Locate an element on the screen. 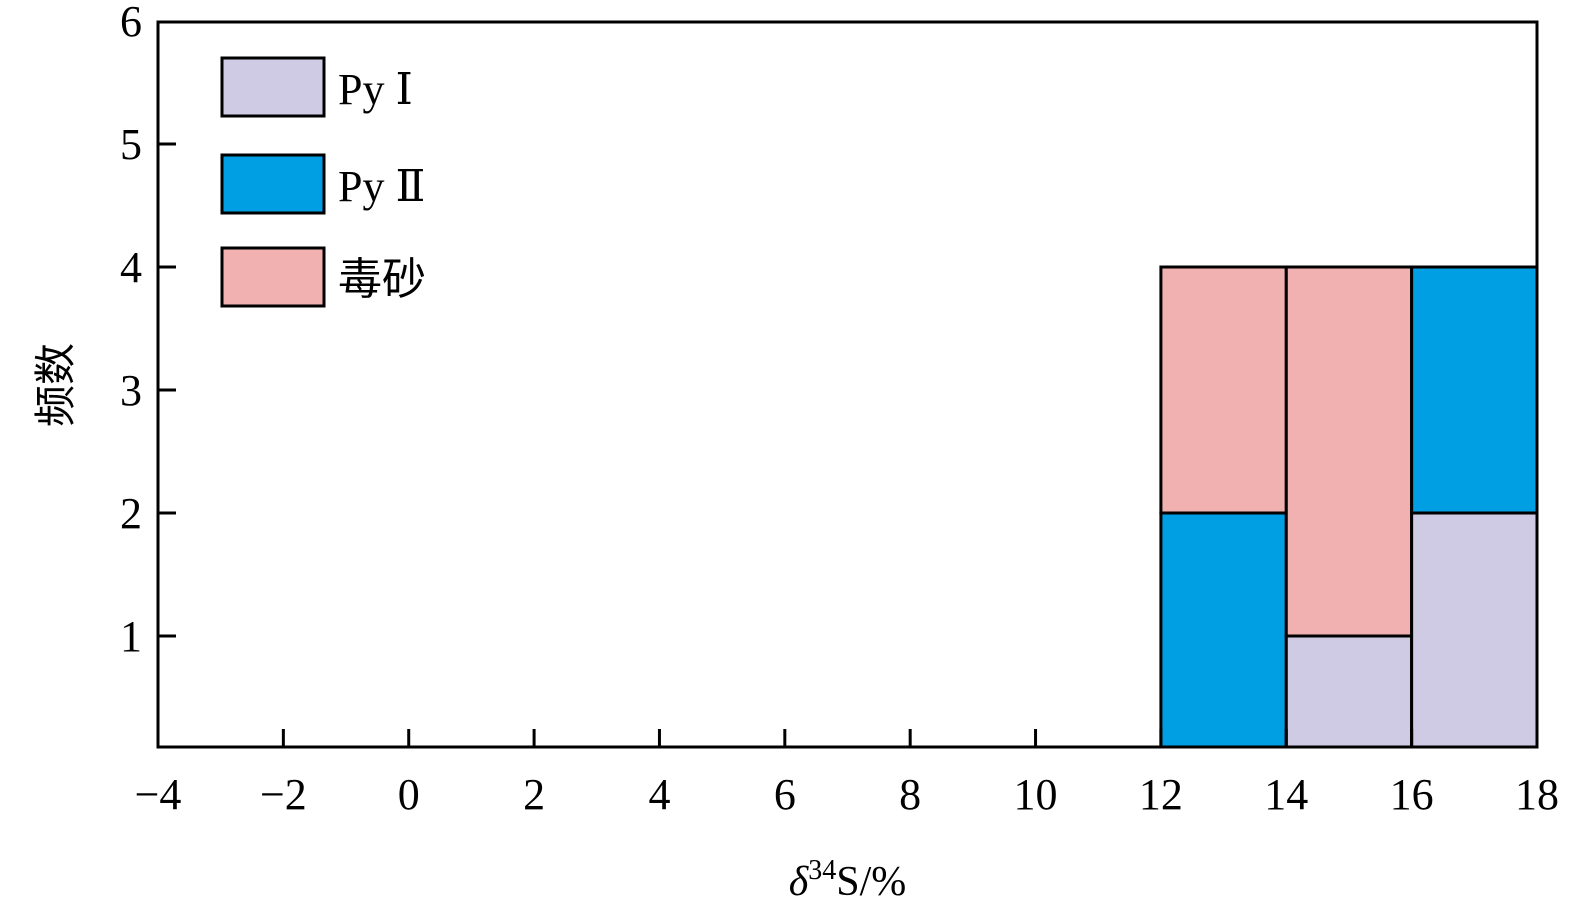 This screenshot has height=917, width=1575. bars-group is located at coordinates (1349, 507).